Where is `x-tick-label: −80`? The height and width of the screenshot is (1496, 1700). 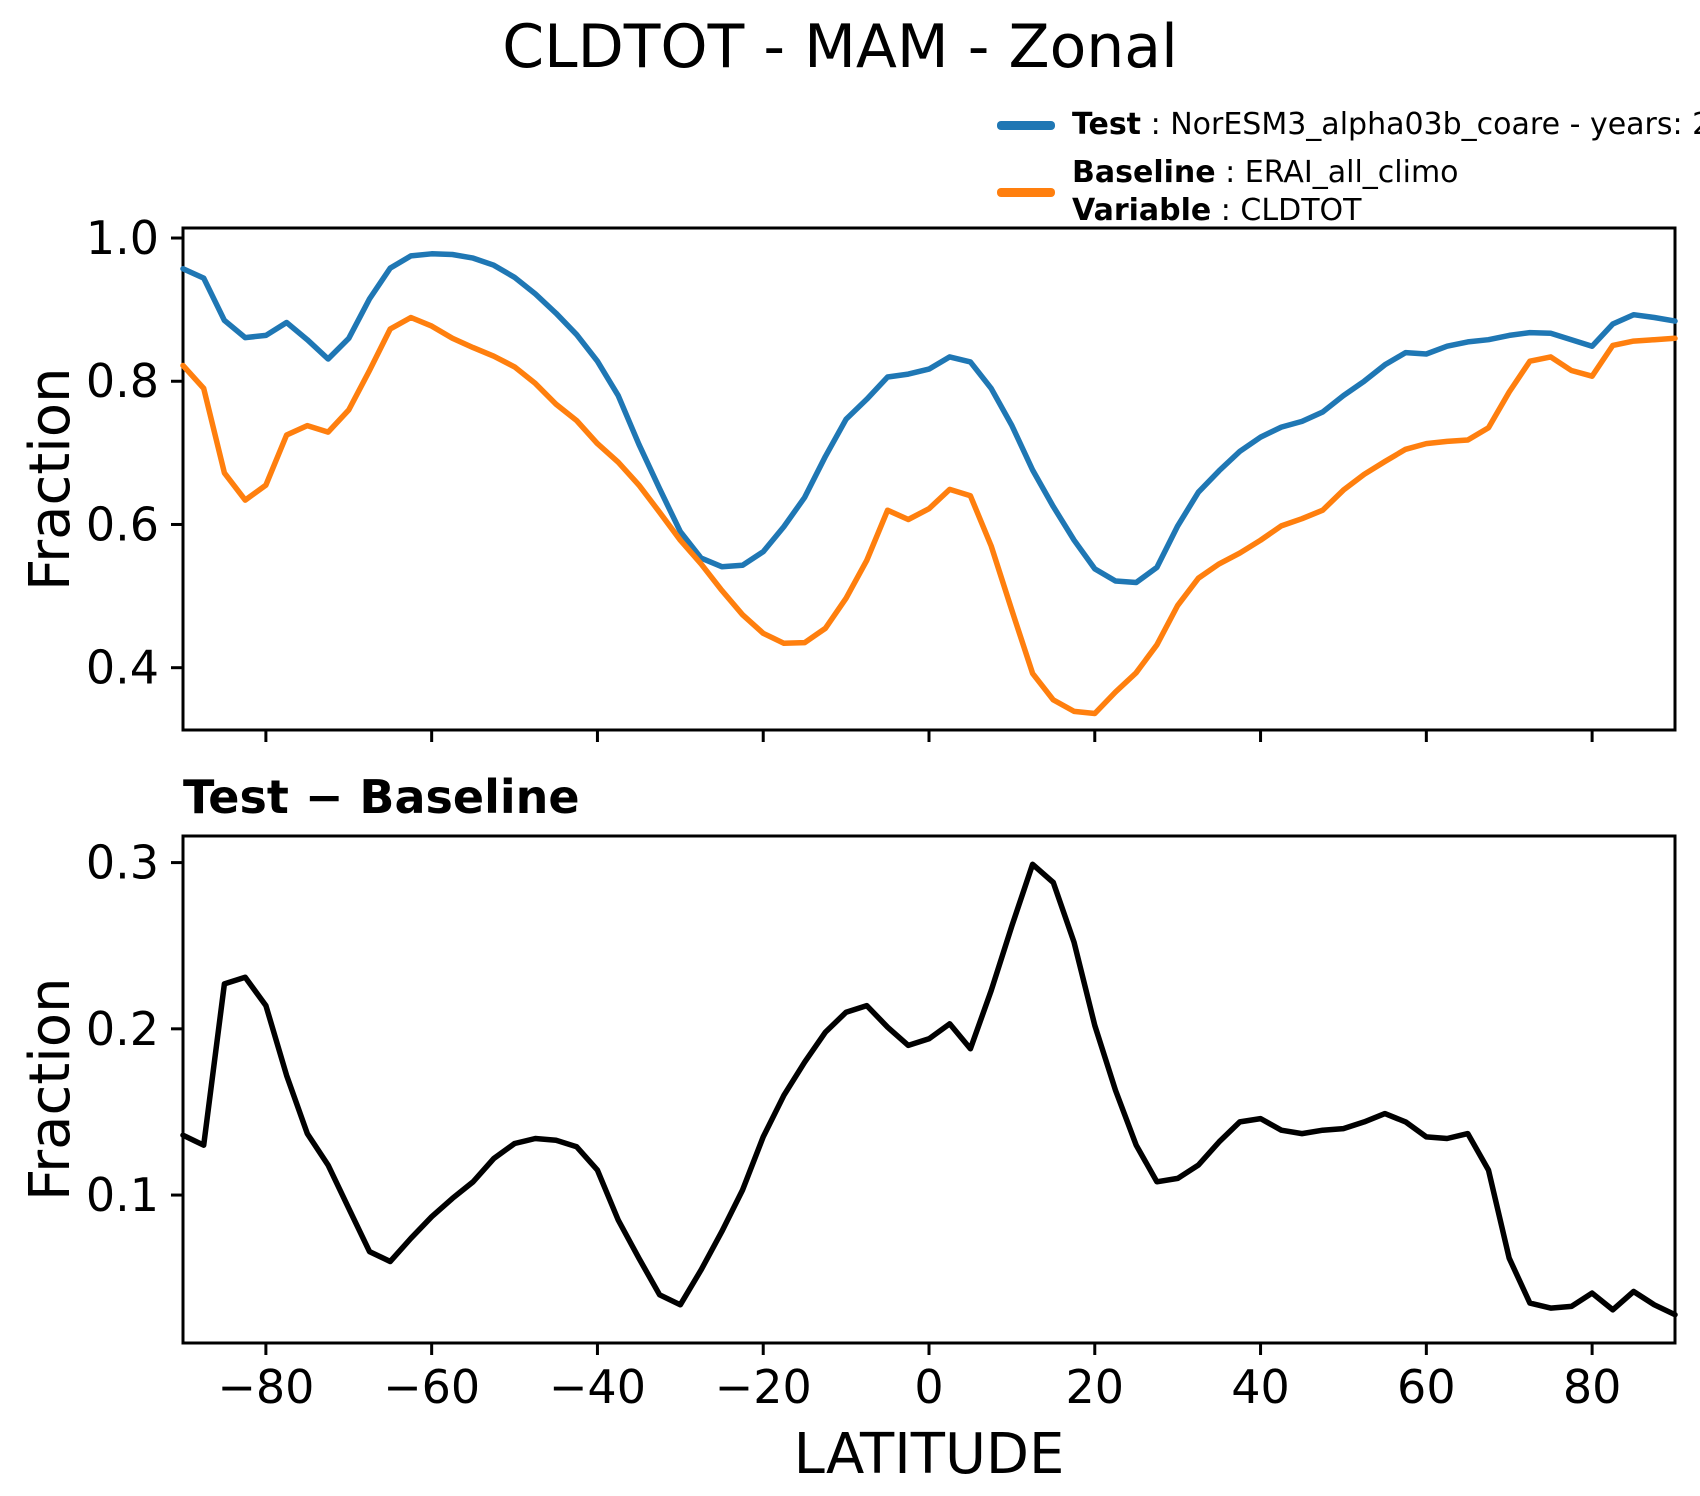 x-tick-label: −80 is located at coordinates (265, 1387).